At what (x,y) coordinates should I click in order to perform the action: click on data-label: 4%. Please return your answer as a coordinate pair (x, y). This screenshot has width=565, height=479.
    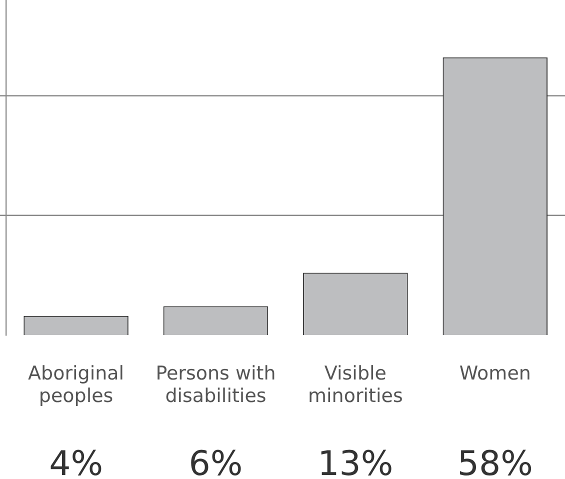
    Looking at the image, I should click on (76, 461).